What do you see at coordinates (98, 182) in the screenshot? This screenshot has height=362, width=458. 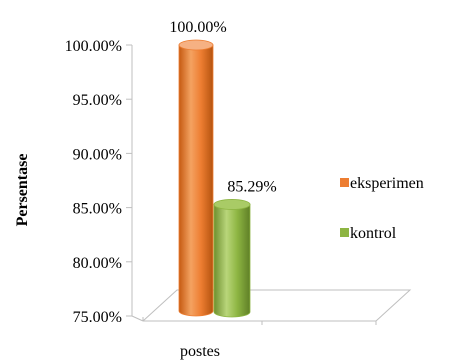 I see `y-ticks: 75.00% 80.00% 85.00% 90.00% 95.00% 100.00%` at bounding box center [98, 182].